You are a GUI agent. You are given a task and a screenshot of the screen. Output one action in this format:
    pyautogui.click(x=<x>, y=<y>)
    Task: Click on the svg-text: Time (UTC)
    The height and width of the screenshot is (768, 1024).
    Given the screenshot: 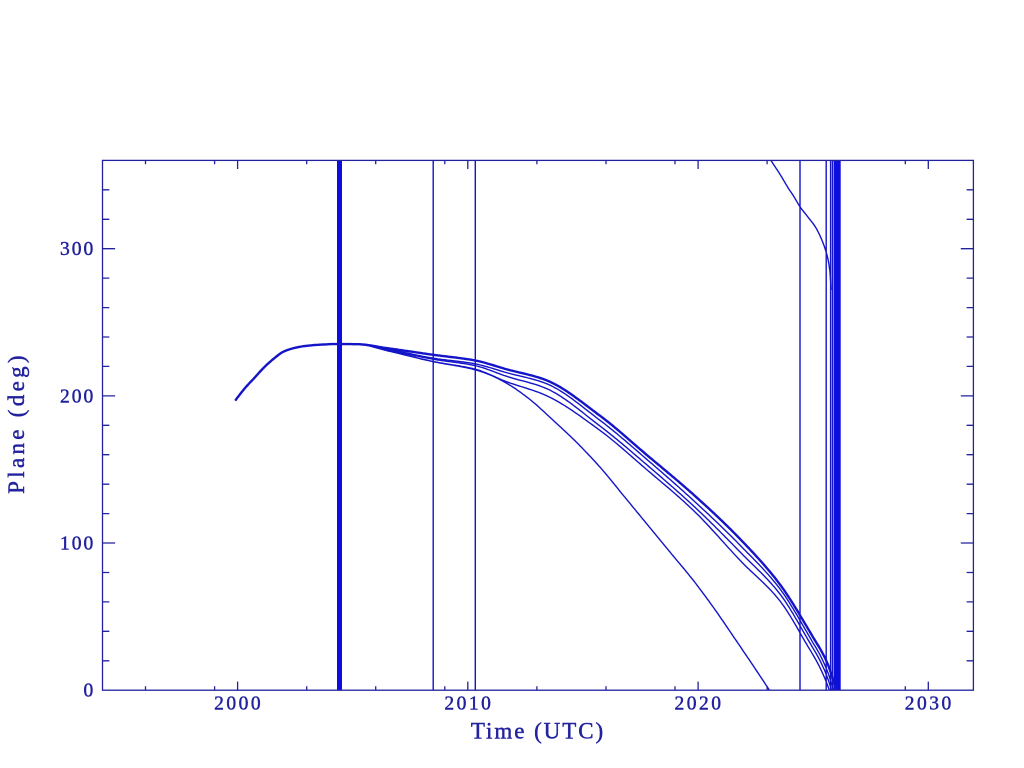 What is the action you would take?
    pyautogui.click(x=538, y=731)
    